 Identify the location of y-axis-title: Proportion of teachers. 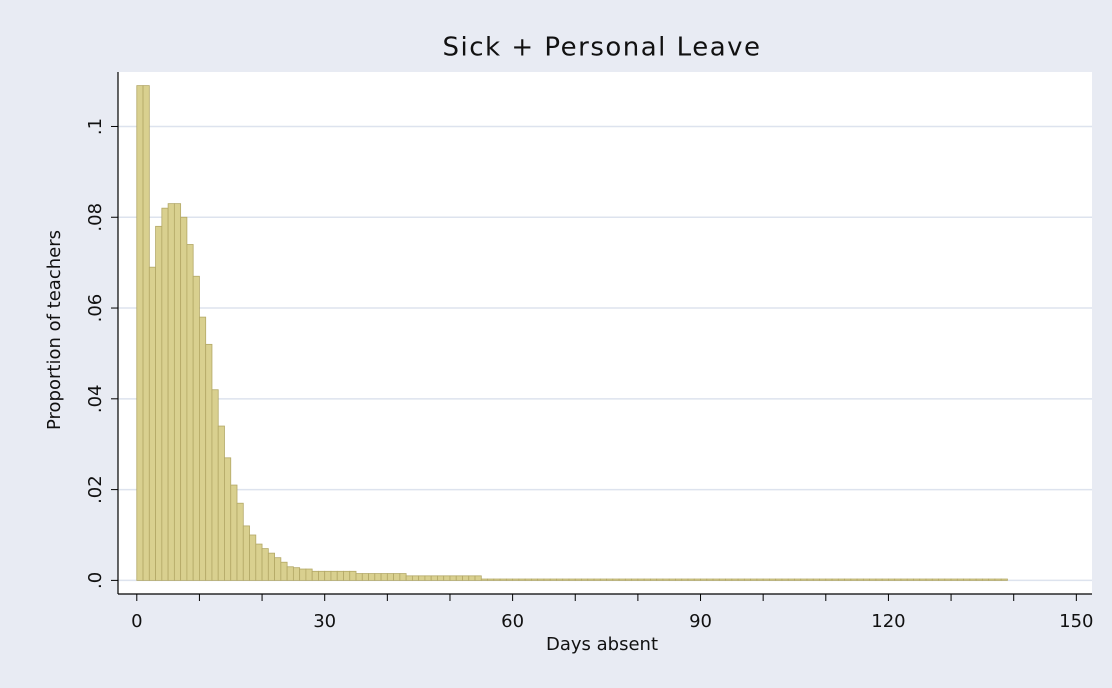
(54, 330).